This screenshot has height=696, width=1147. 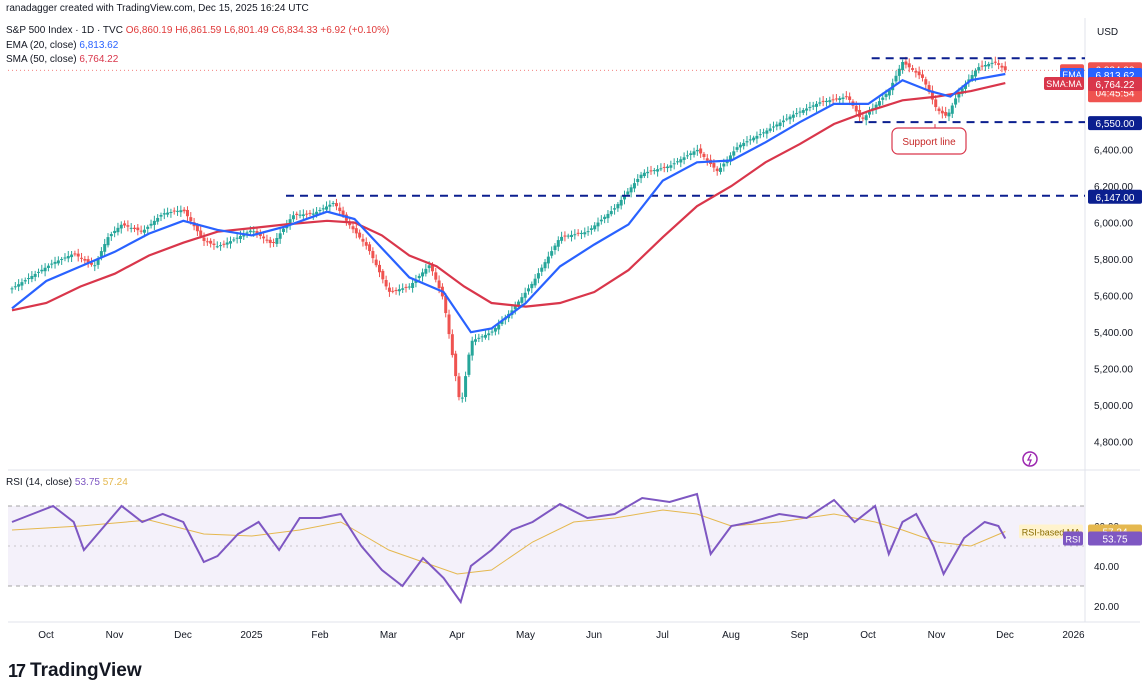 What do you see at coordinates (457, 635) in the screenshot?
I see `time-axis-label: Apr` at bounding box center [457, 635].